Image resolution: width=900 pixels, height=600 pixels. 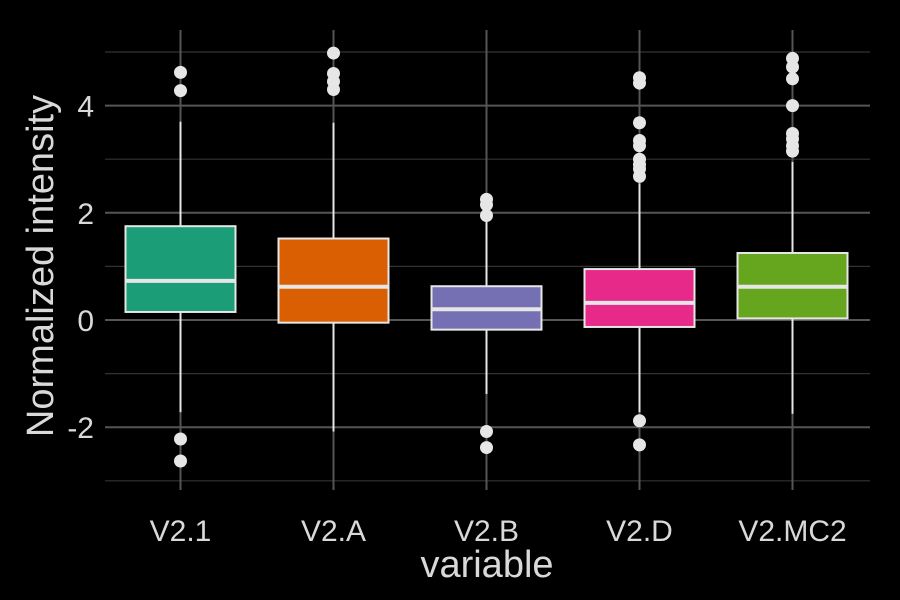 What do you see at coordinates (486, 531) in the screenshot?
I see `x-tick-label: V2.B` at bounding box center [486, 531].